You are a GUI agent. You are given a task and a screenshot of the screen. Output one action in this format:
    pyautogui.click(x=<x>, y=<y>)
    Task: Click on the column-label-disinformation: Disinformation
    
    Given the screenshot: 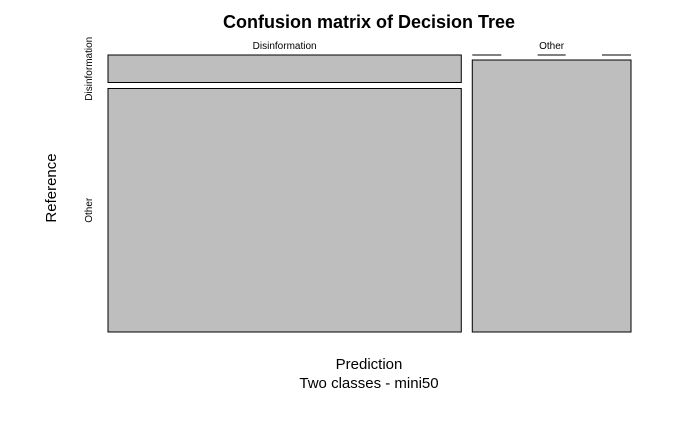 What is the action you would take?
    pyautogui.click(x=285, y=46)
    